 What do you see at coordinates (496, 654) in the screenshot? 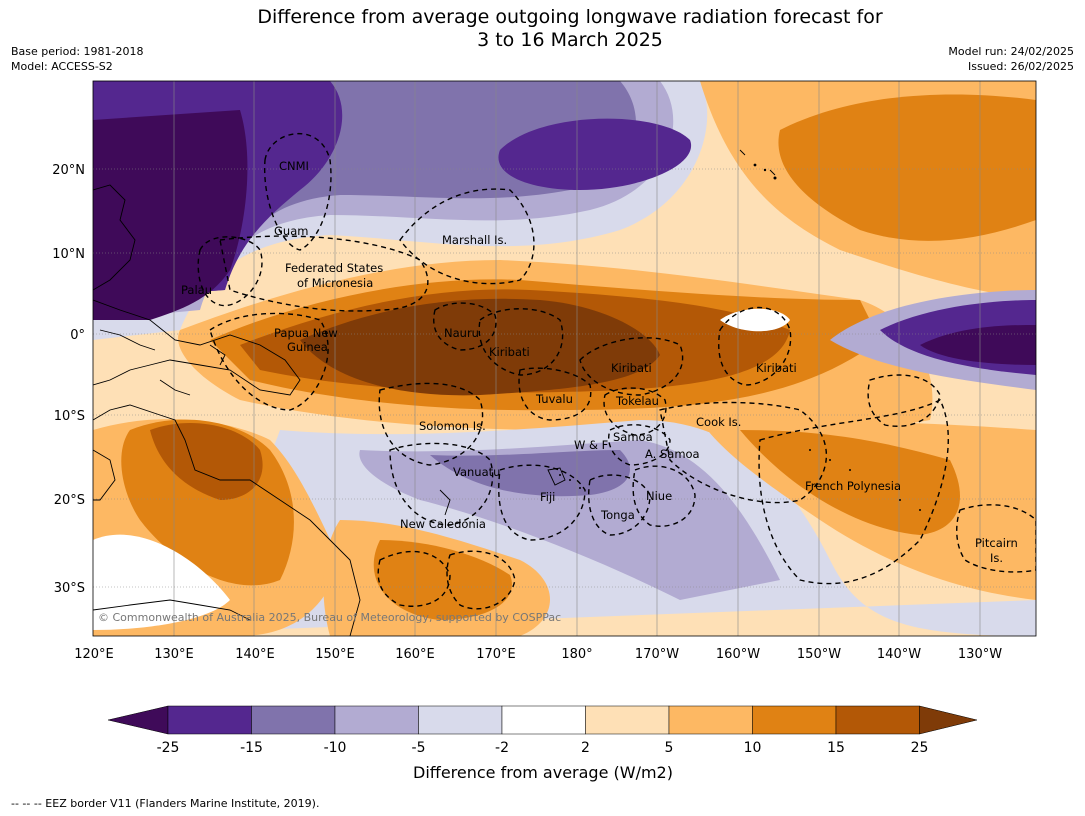
I see `lon-tick-170e: 170°E` at bounding box center [496, 654].